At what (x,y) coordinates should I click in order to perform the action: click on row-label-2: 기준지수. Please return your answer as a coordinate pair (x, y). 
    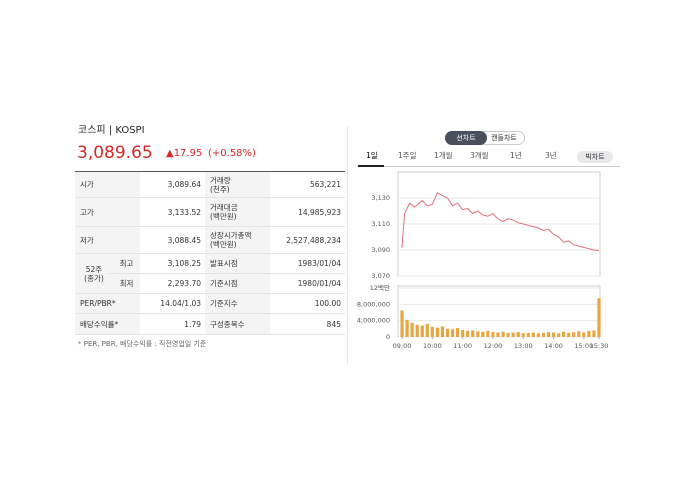
    Looking at the image, I should click on (237, 304).